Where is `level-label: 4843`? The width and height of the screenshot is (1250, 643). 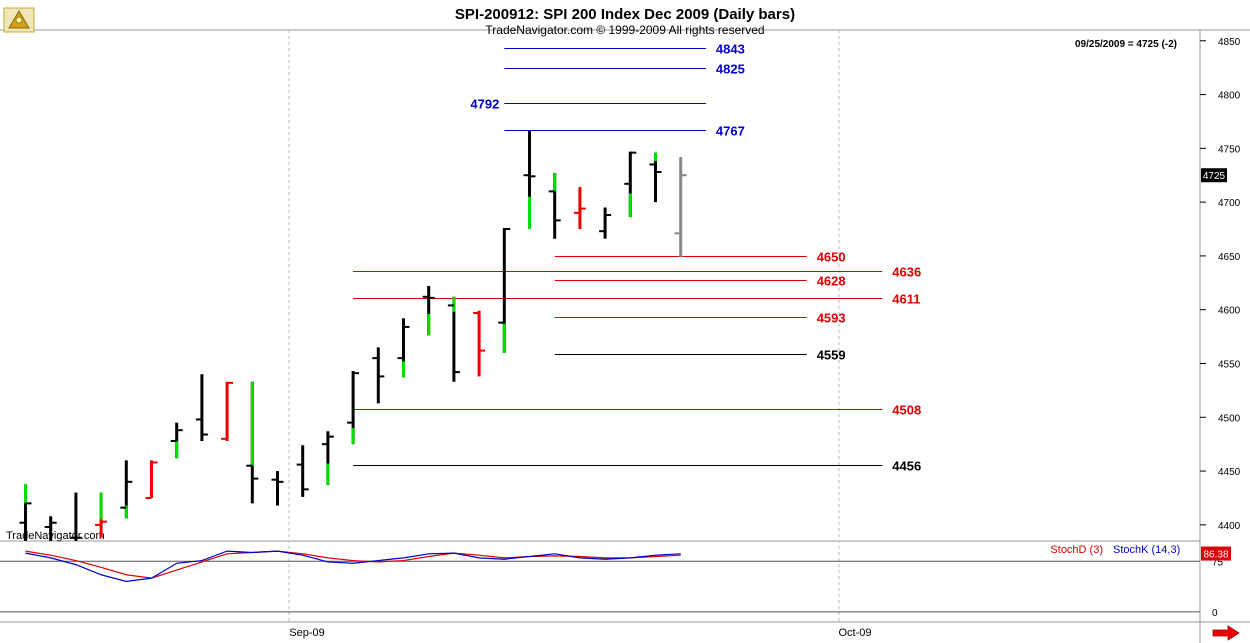
level-label: 4843 is located at coordinates (730, 49).